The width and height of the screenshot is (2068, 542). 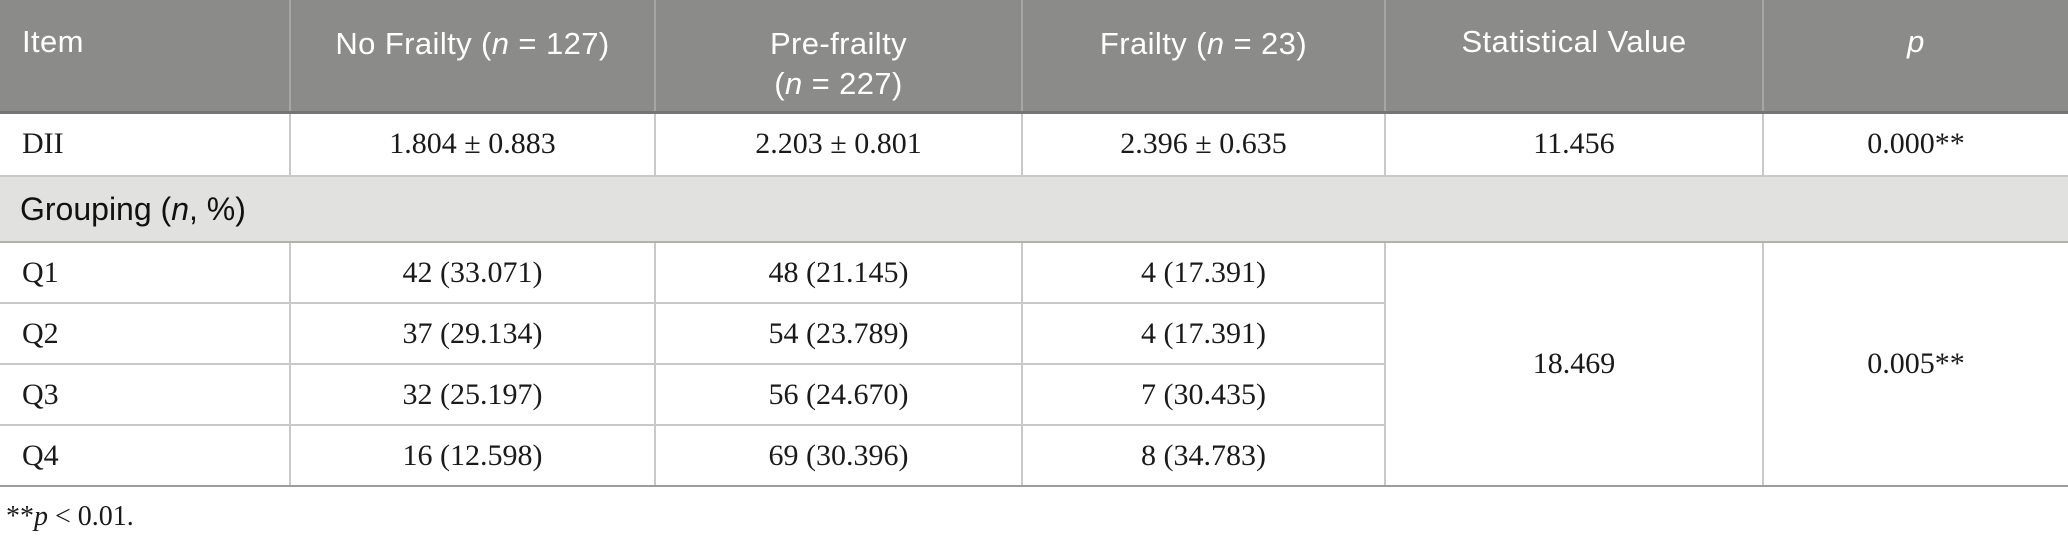 What do you see at coordinates (1203, 394) in the screenshot?
I see `q3-frailty-cell: 7 (30.435)` at bounding box center [1203, 394].